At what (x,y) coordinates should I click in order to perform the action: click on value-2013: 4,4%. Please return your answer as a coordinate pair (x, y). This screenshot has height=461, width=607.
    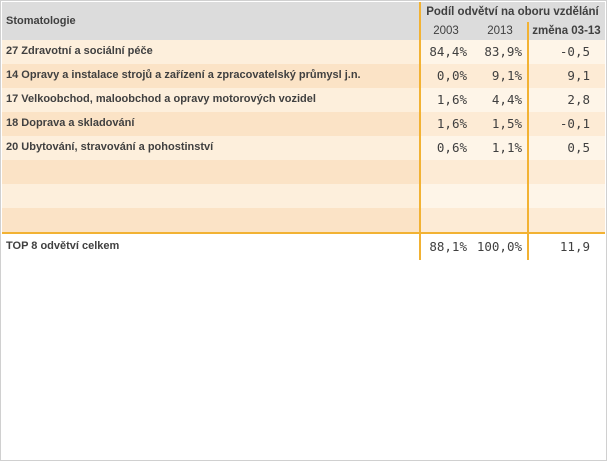
    Looking at the image, I should click on (500, 100).